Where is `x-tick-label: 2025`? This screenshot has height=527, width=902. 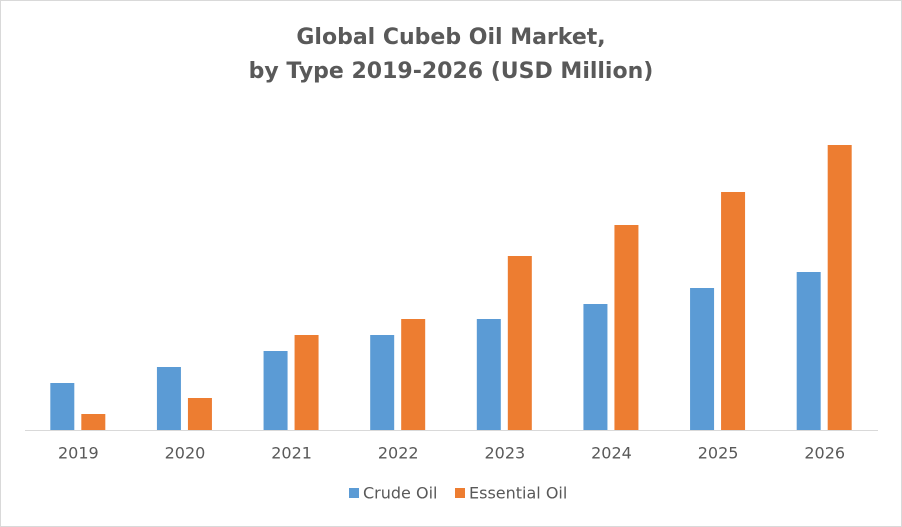 x-tick-label: 2025 is located at coordinates (718, 453).